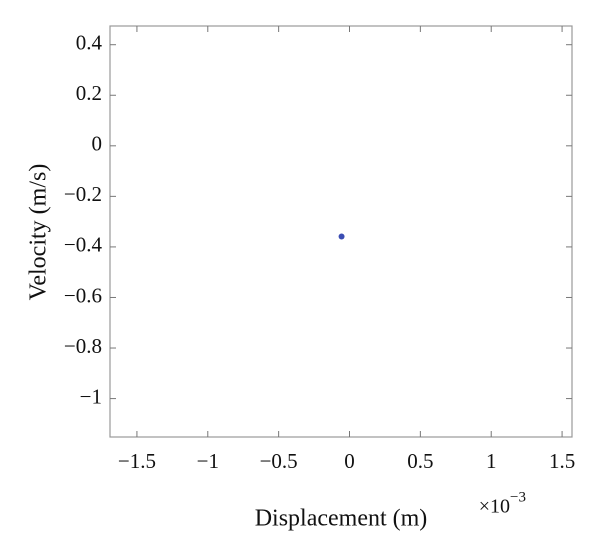 The width and height of the screenshot is (600, 556). I want to click on x-axis-label: Displacement (m), so click(341, 519).